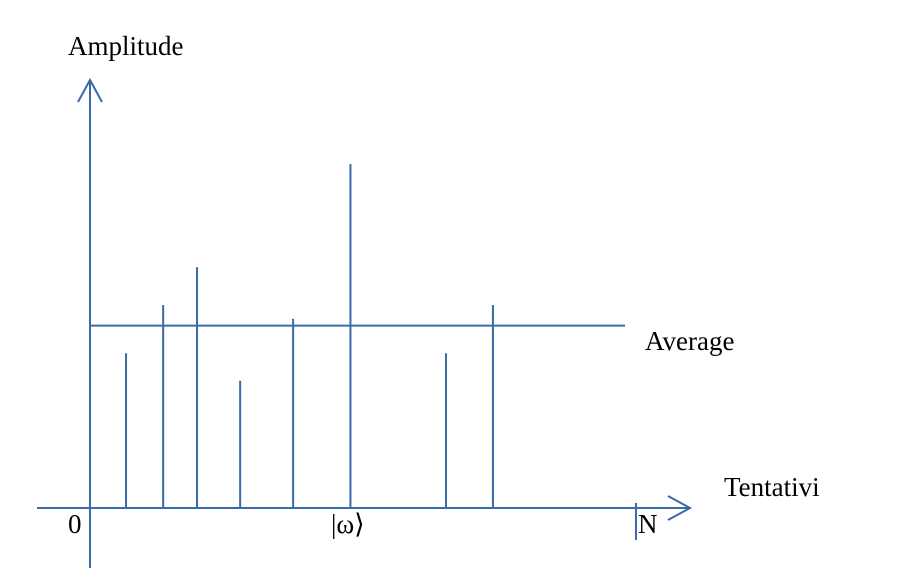 The width and height of the screenshot is (902, 586). I want to click on end-label: N, so click(648, 524).